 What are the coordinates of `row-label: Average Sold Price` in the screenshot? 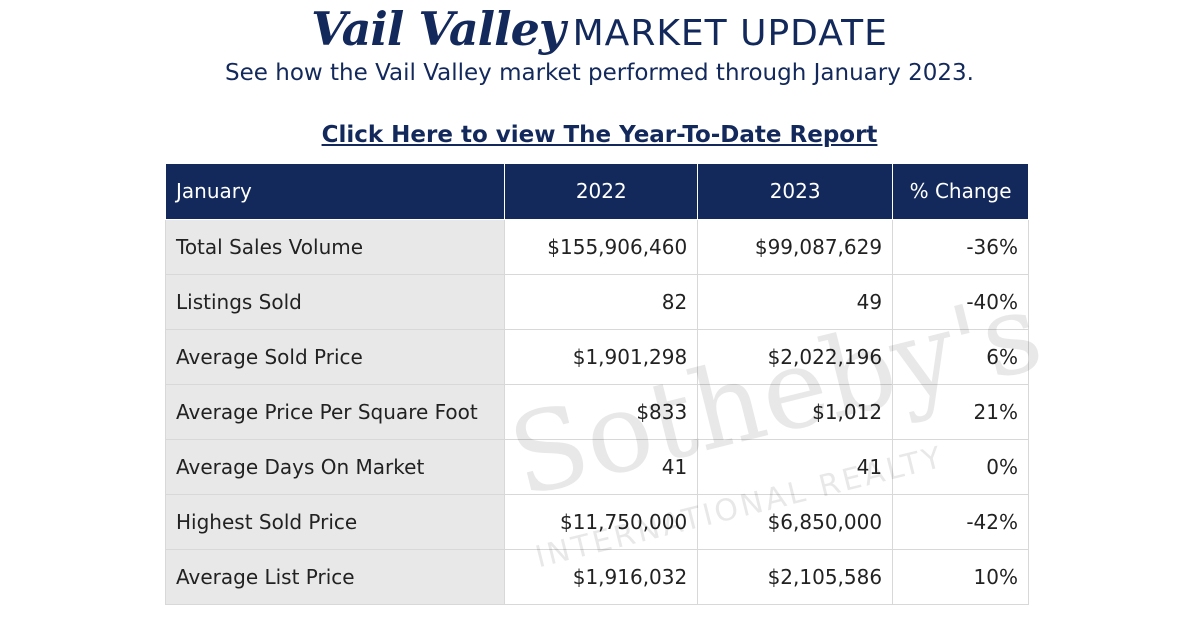 It's located at (335, 356).